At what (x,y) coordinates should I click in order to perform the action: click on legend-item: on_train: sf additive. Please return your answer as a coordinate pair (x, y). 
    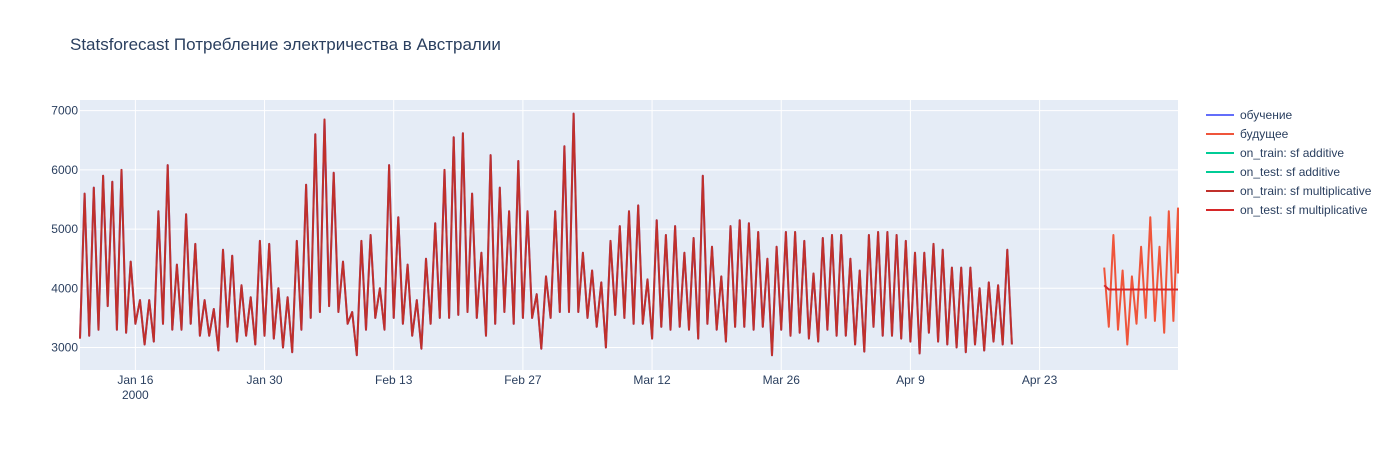
    Looking at the image, I should click on (1275, 153).